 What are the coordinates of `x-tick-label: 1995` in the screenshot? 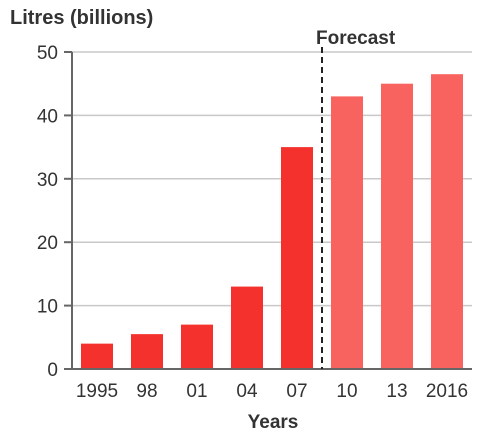 It's located at (97, 391).